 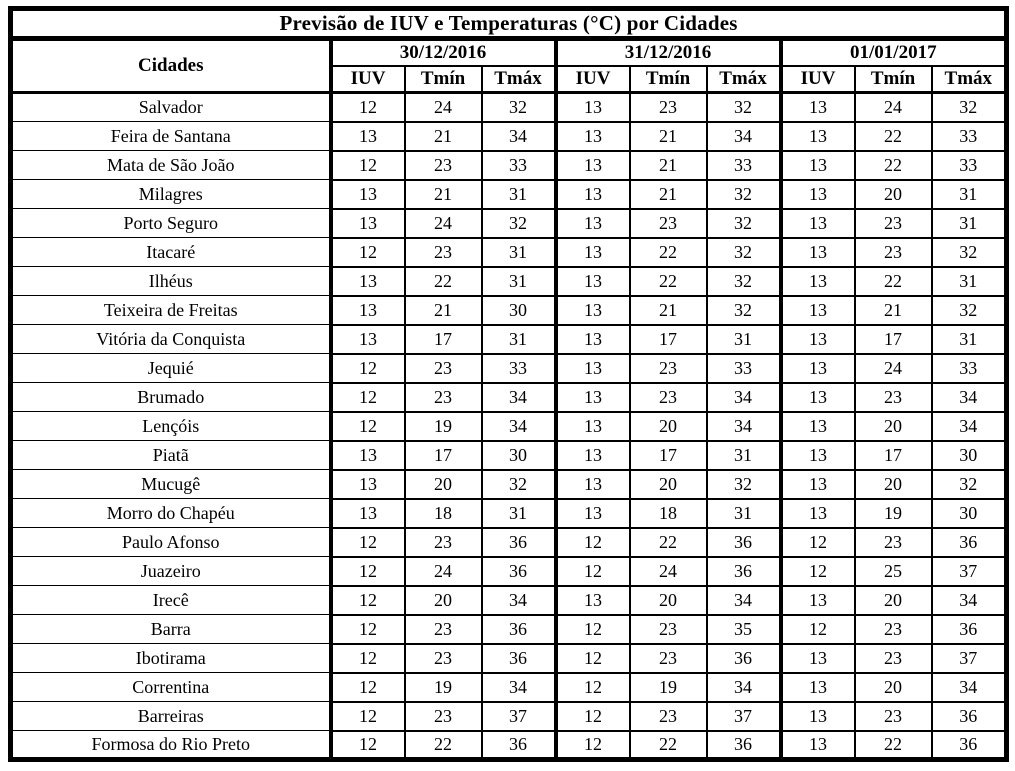 I want to click on table-row: Morro do Chapéu 13 18 31 13 18 31 13 19 30, so click(x=509, y=513).